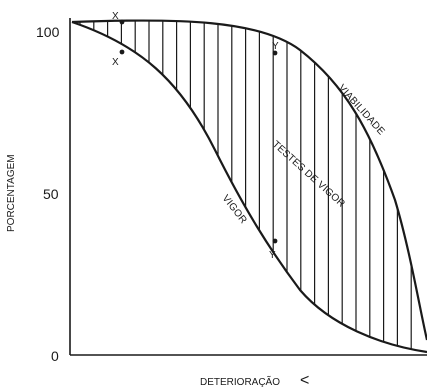 The image size is (427, 390). I want to click on point-x-upper-label: X, so click(115, 16).